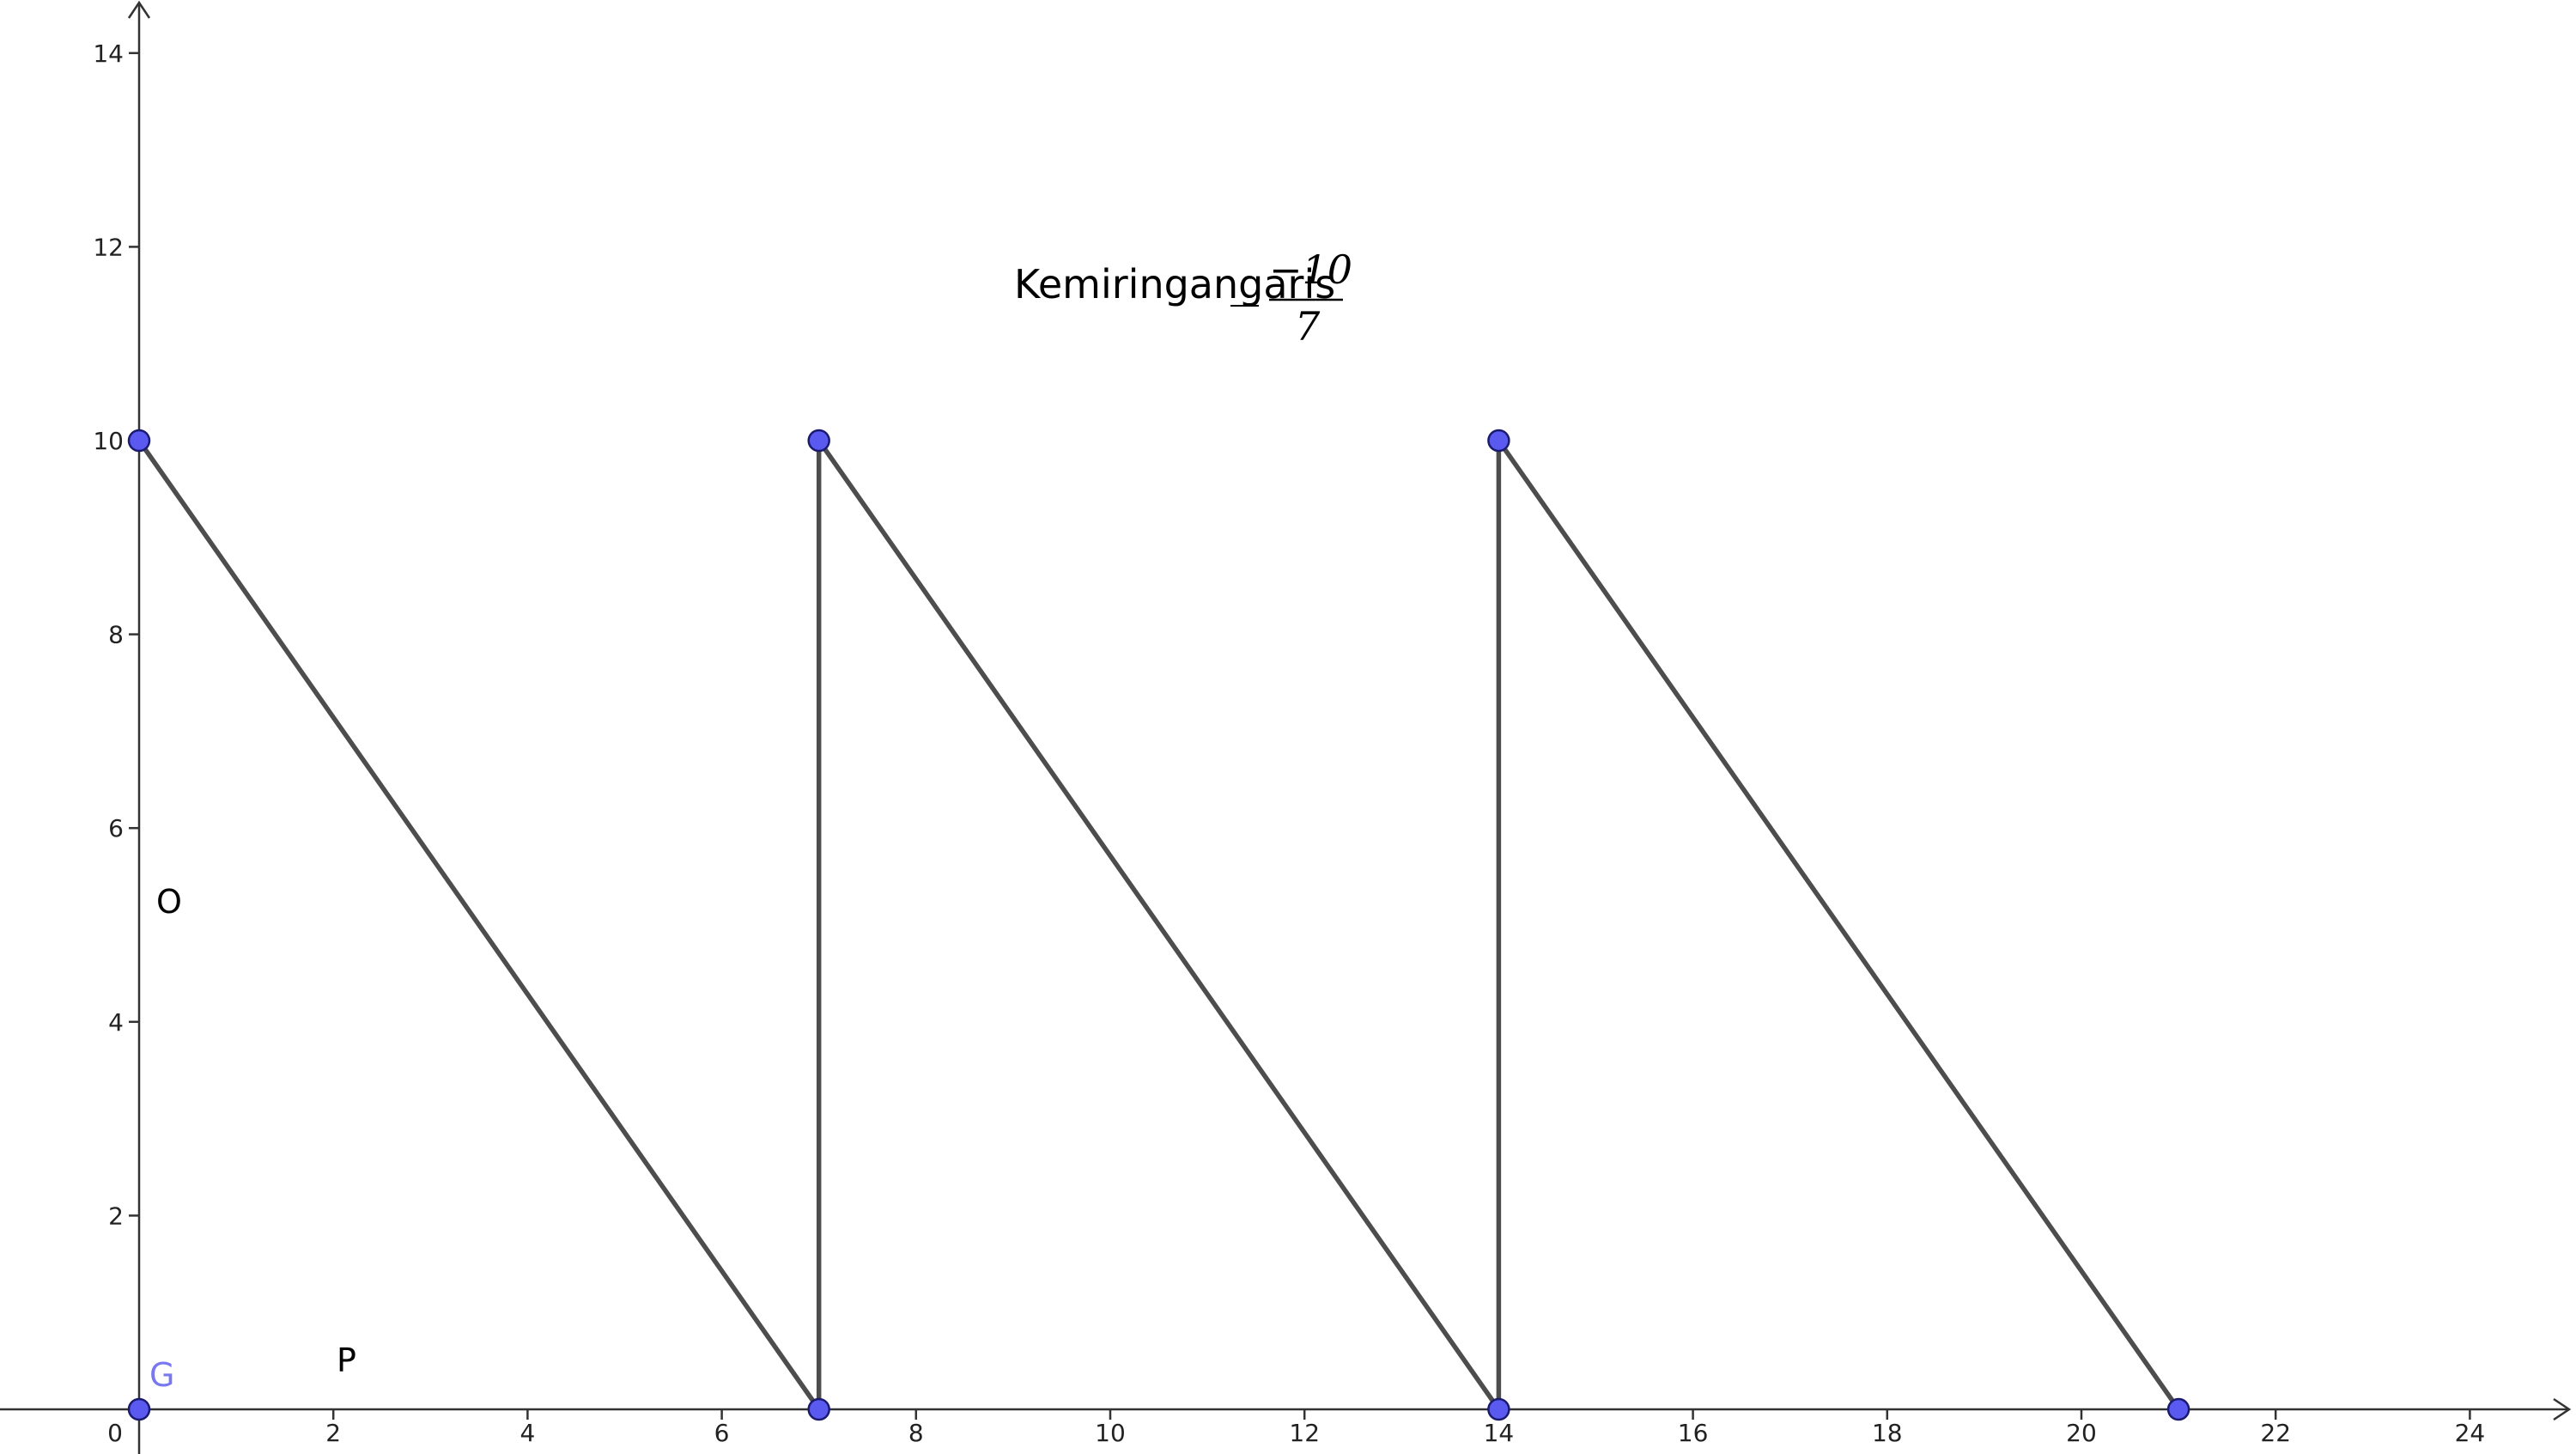  Describe the element at coordinates (2082, 1433) in the screenshot. I see `x-tick-label: 20` at that location.